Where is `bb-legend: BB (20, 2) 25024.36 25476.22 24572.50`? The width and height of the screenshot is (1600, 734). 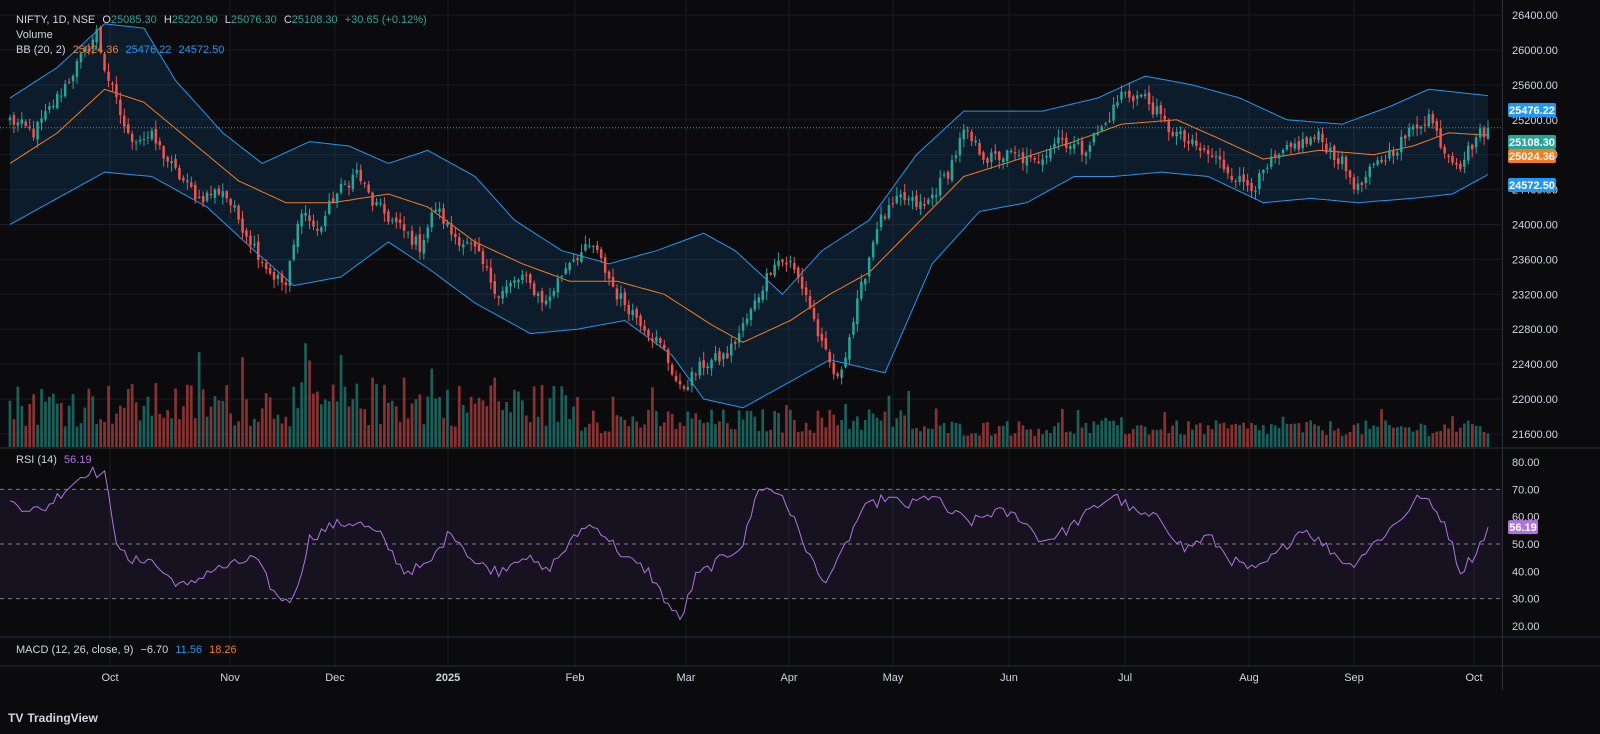
bb-legend: BB (20, 2) 25024.36 25476.22 24572.50 is located at coordinates (122, 50).